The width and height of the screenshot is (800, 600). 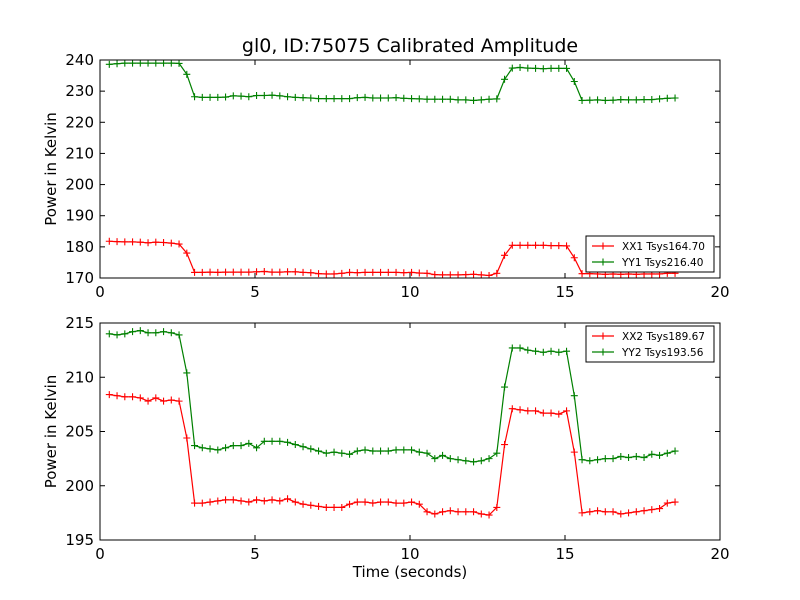 I want to click on y-tick-label: 220, so click(x=79, y=122).